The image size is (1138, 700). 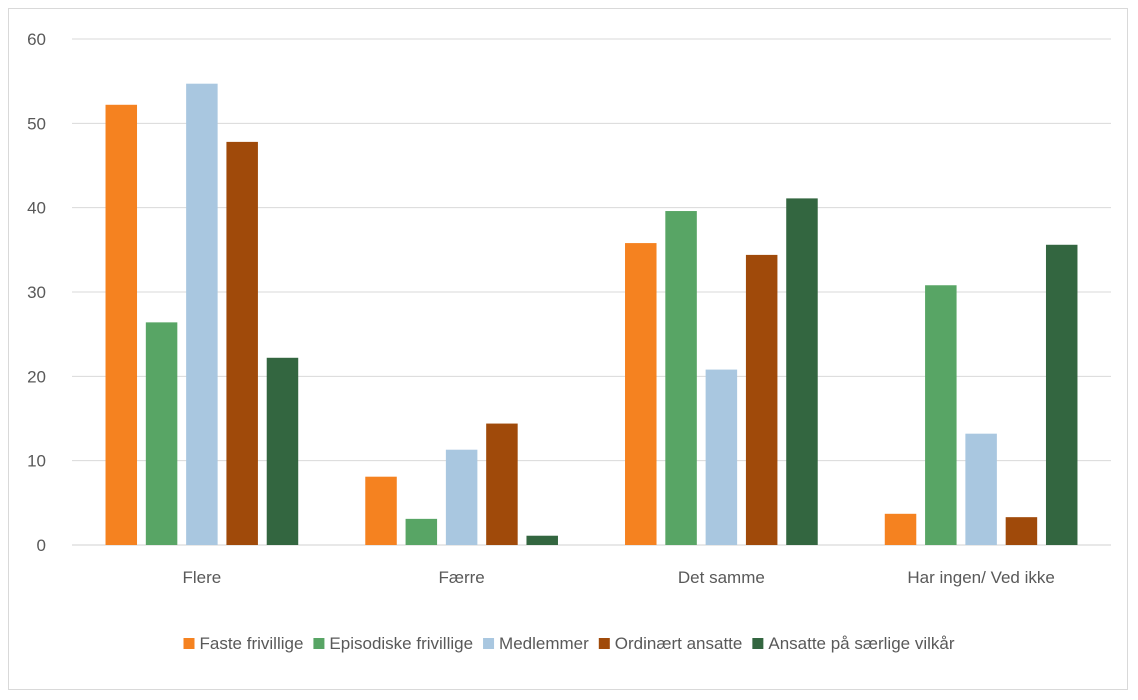 I want to click on y-tick-label: 0, so click(x=41, y=545).